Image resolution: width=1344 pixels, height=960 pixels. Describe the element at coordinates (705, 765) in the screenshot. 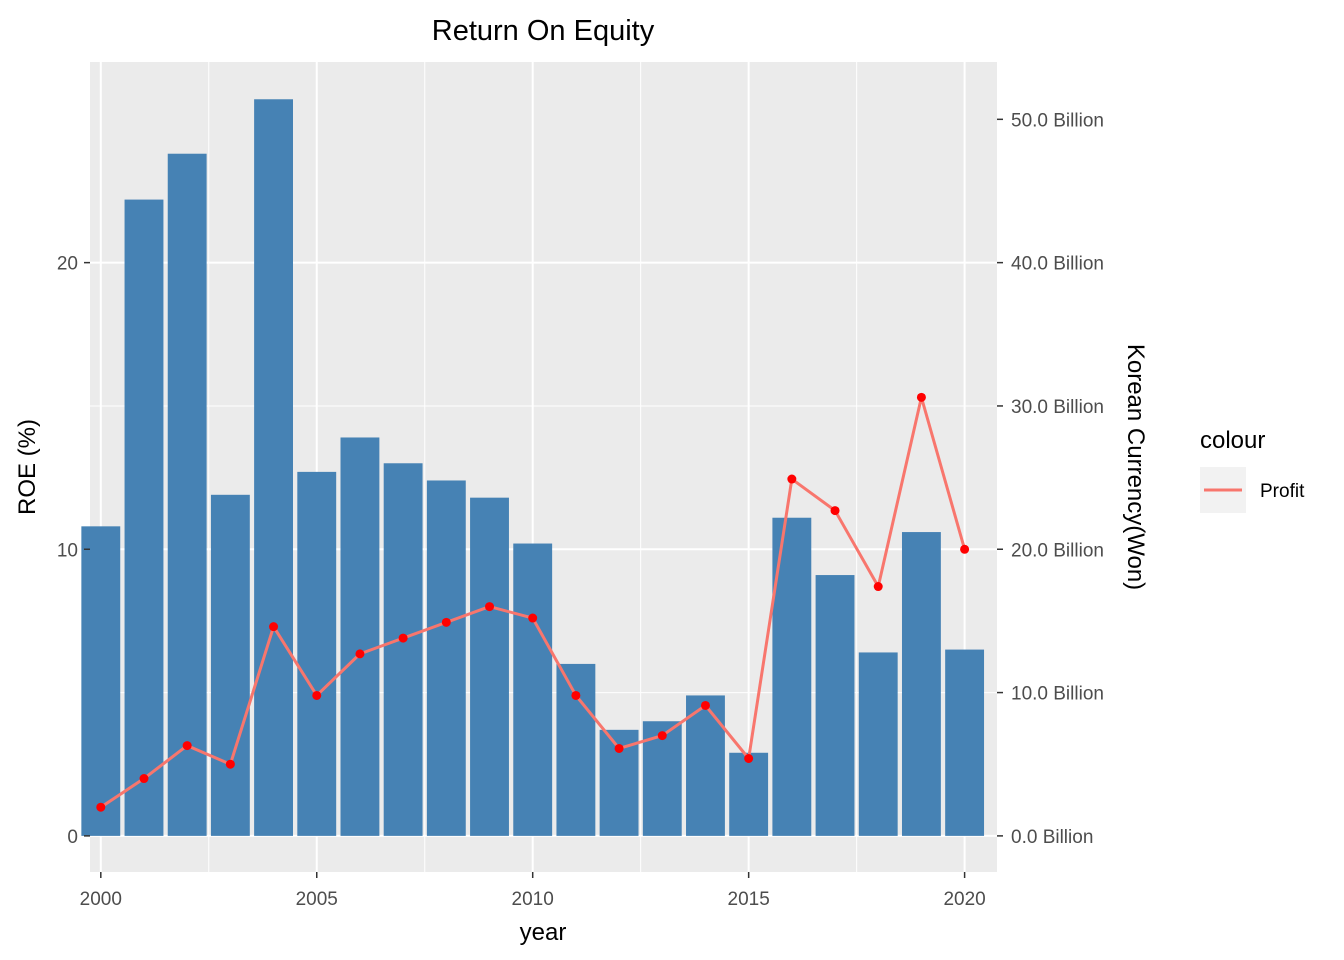

I see `bar-2014` at that location.